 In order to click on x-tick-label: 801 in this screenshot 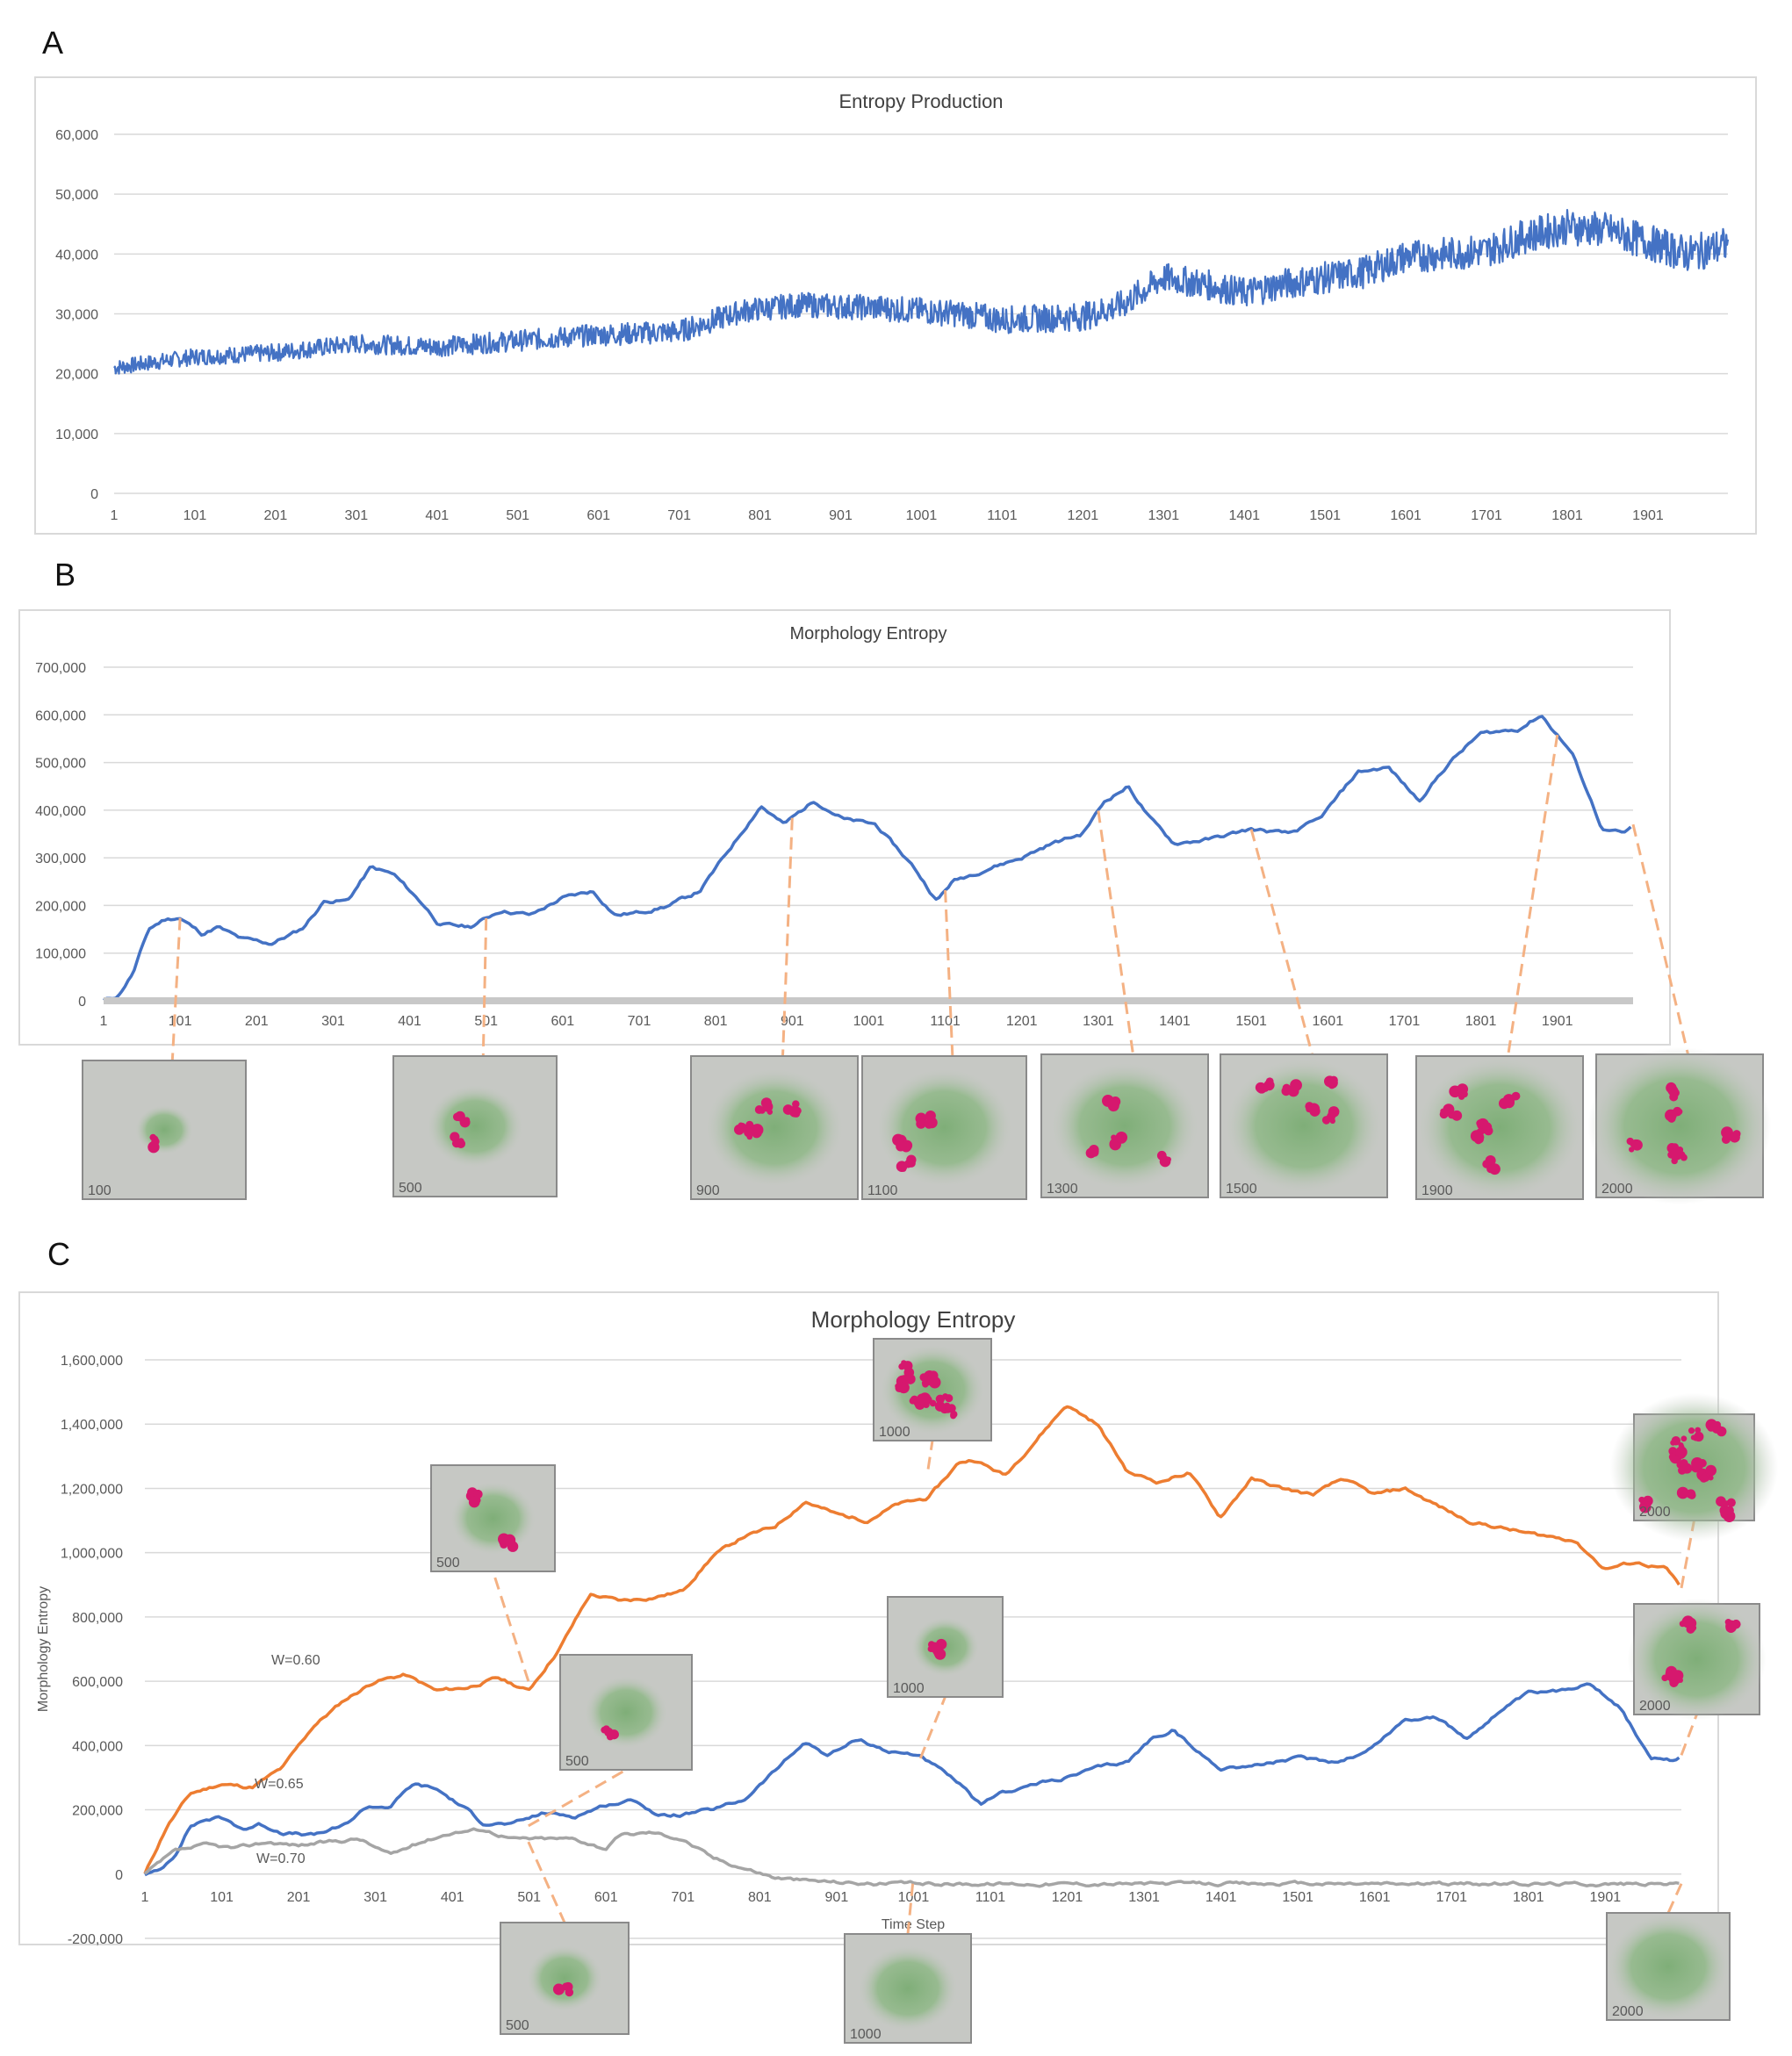, I will do `click(760, 1897)`.